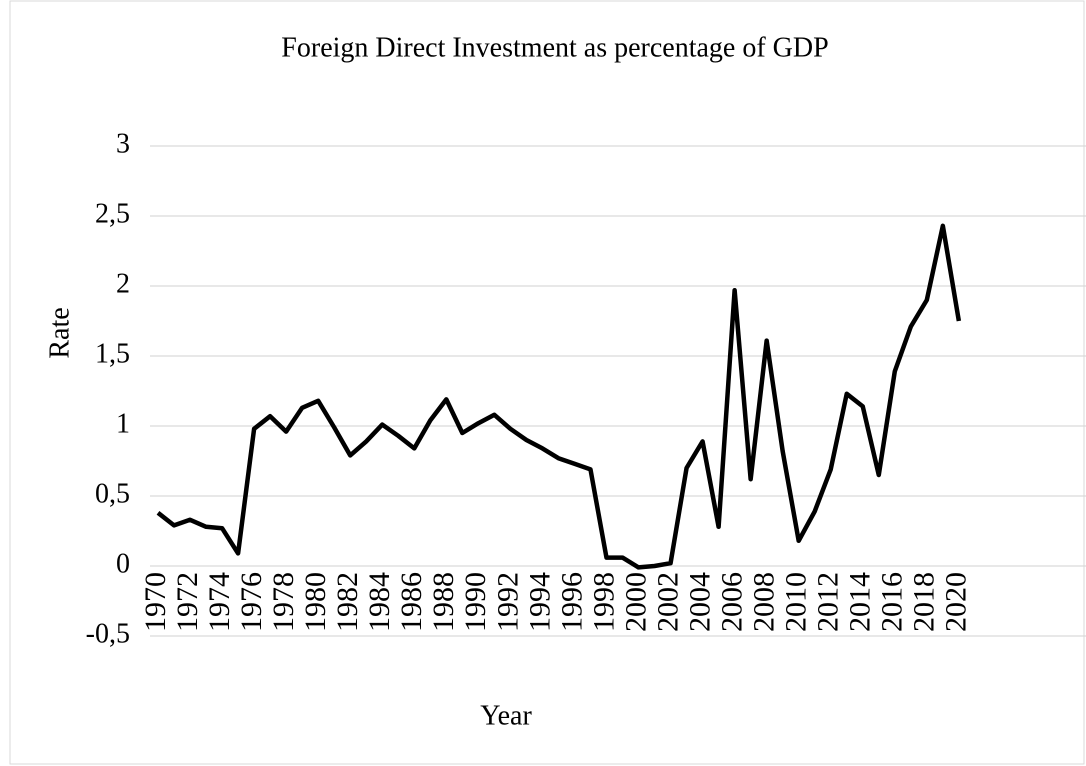 This screenshot has height=766, width=1086. Describe the element at coordinates (924, 602) in the screenshot. I see `x-tick-label: 2018` at that location.